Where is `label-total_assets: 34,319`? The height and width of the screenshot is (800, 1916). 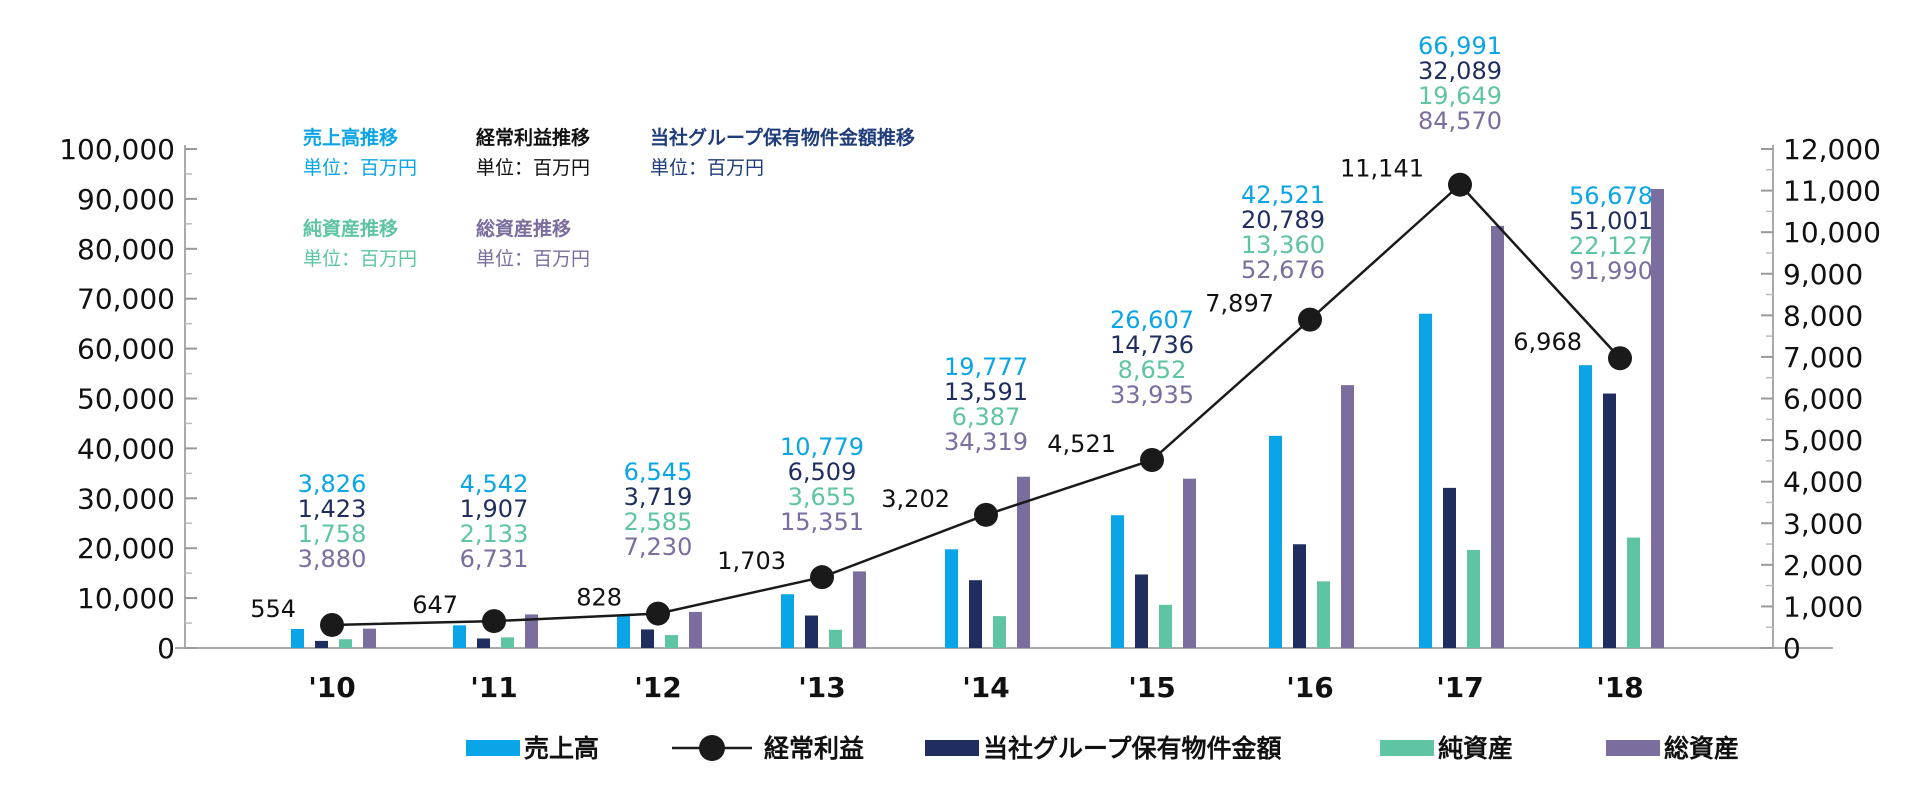
label-total_assets: 34,319 is located at coordinates (986, 442).